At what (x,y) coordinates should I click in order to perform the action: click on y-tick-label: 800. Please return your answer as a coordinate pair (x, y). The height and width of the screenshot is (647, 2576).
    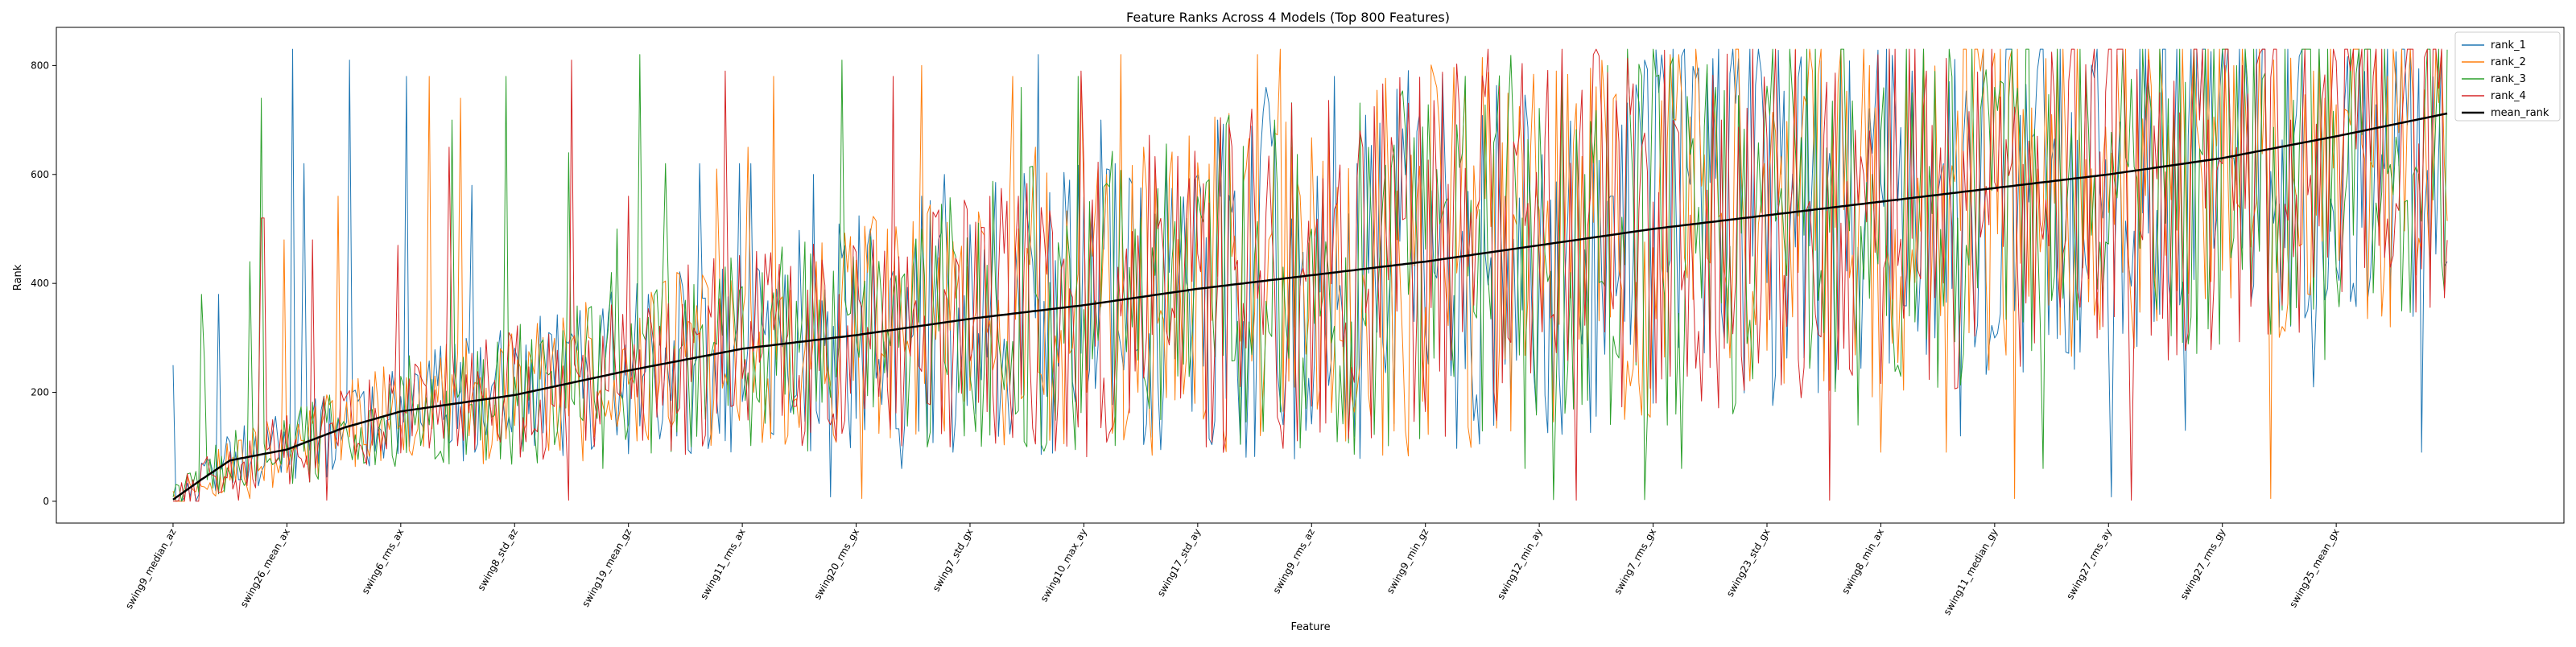
    Looking at the image, I should click on (40, 65).